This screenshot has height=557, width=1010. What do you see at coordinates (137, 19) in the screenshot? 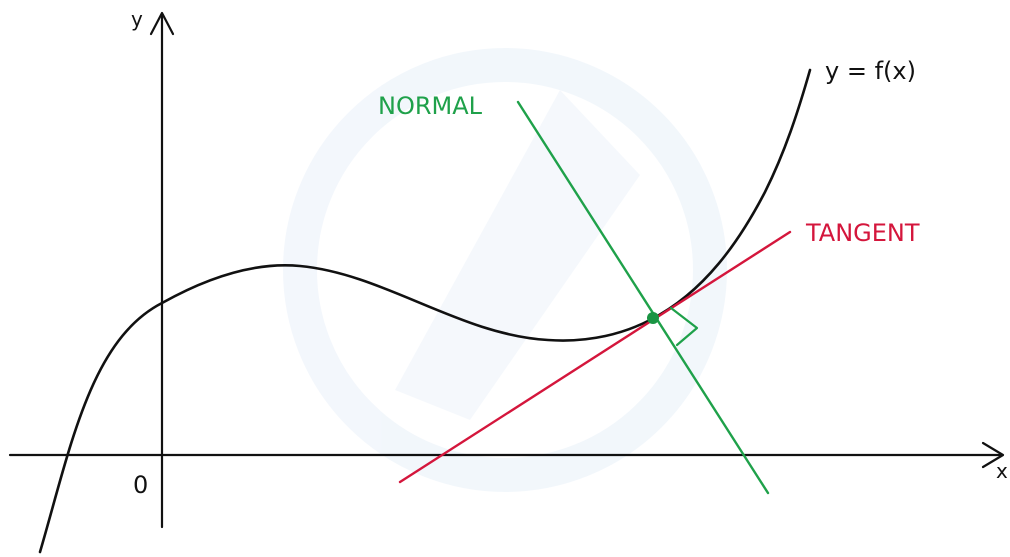
I see `y-axis-label: y` at bounding box center [137, 19].